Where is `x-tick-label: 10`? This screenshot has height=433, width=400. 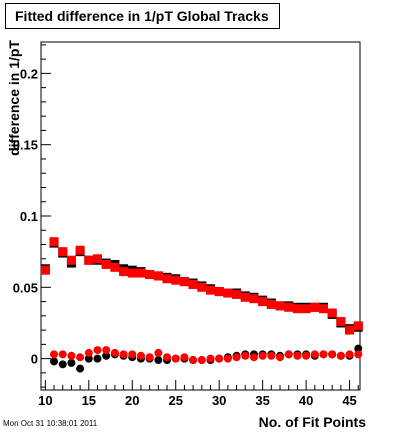
x-tick-label: 10 is located at coordinates (45, 400).